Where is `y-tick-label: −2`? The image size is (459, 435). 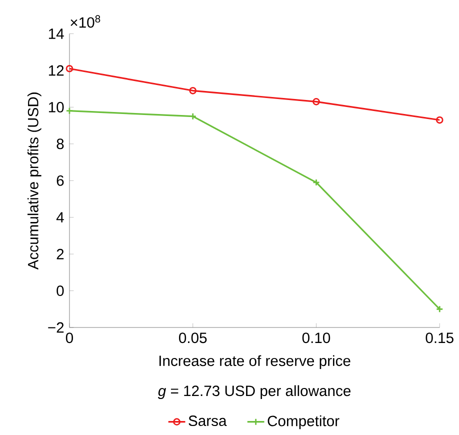
y-tick-label: −2 is located at coordinates (56, 327).